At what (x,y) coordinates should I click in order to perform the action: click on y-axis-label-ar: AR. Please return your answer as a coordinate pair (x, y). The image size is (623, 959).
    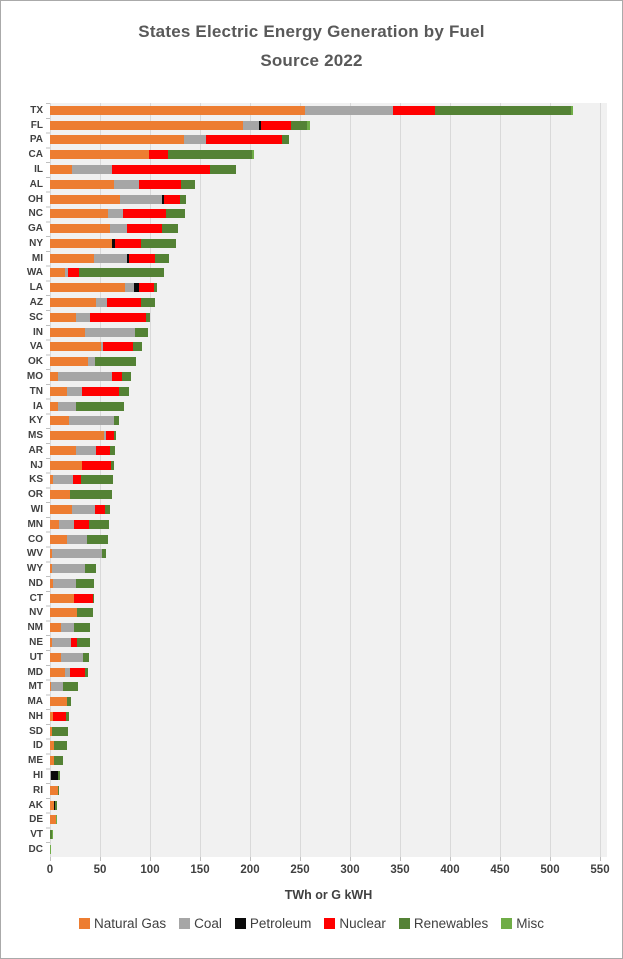
    Looking at the image, I should click on (35, 450).